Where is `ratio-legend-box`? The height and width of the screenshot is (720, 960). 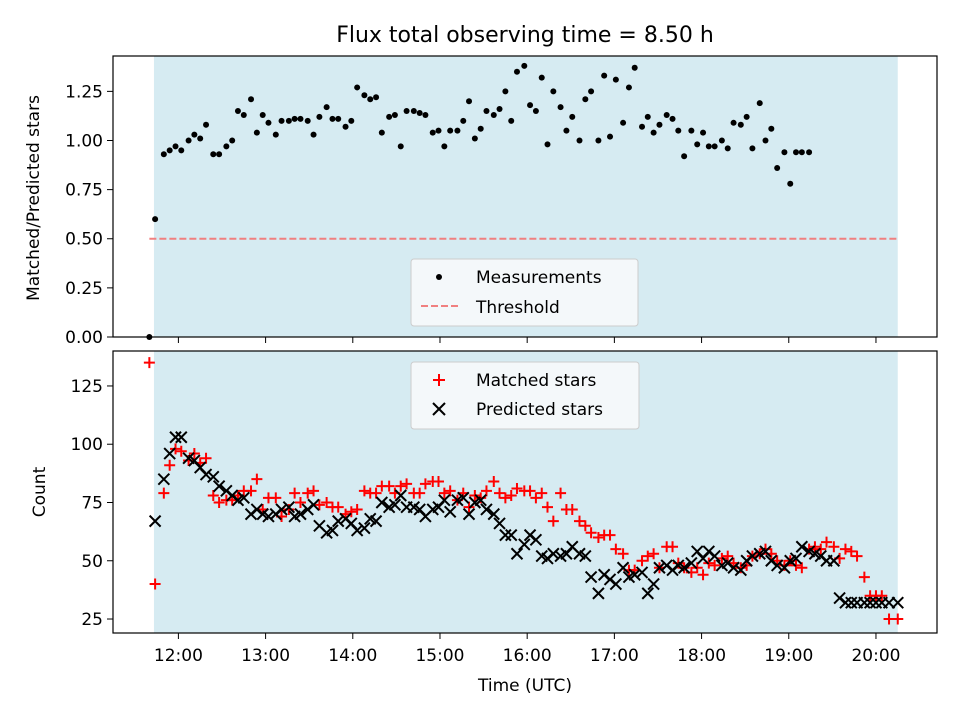
ratio-legend-box is located at coordinates (524, 292).